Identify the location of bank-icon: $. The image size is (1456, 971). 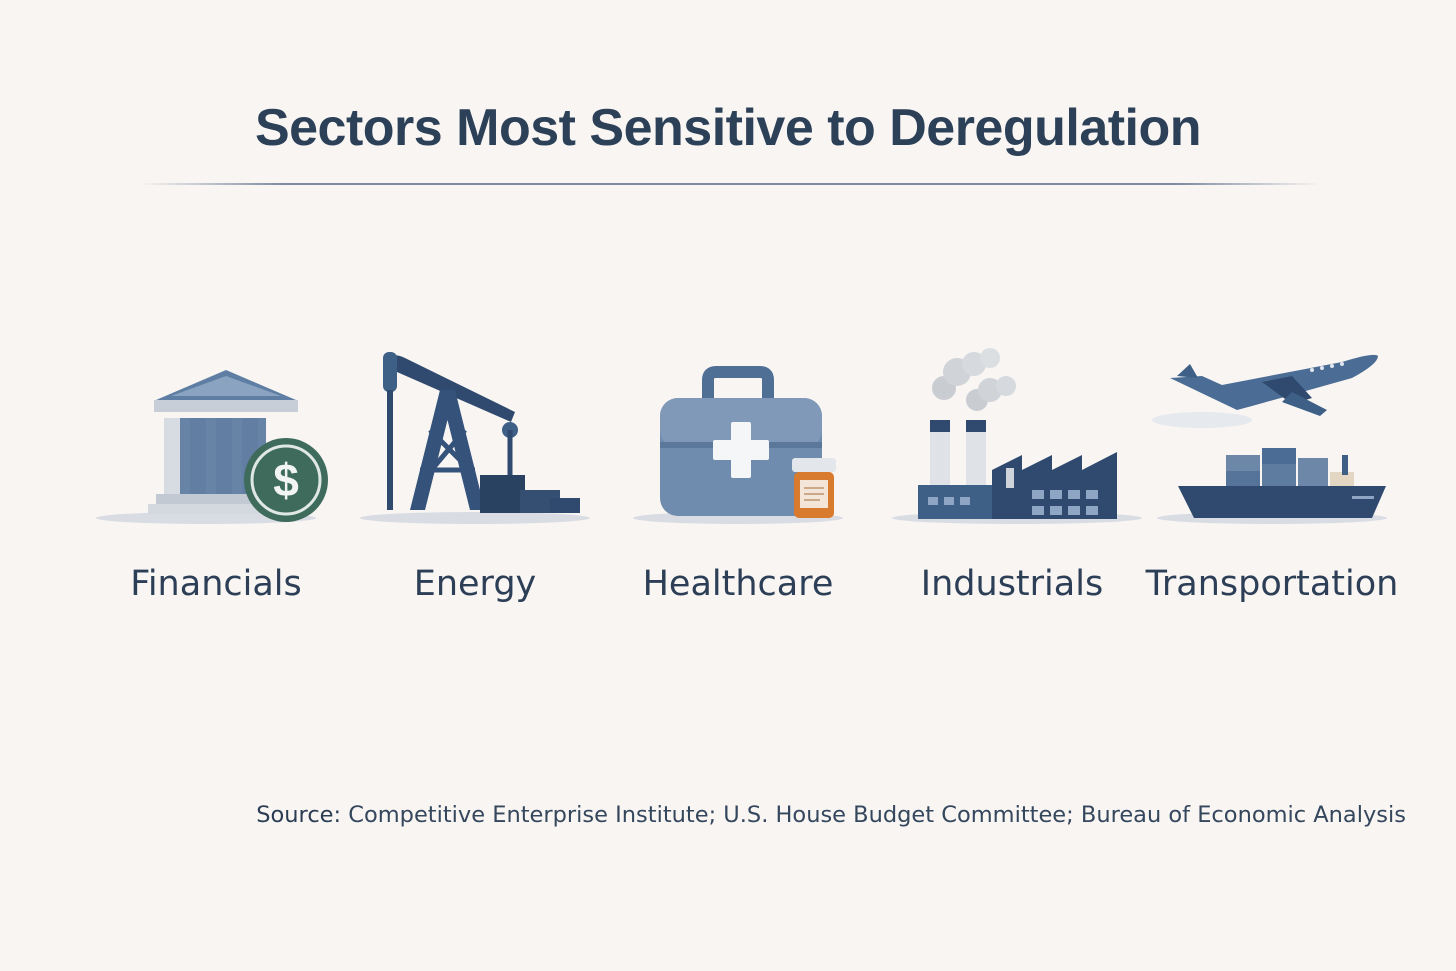
(212, 447).